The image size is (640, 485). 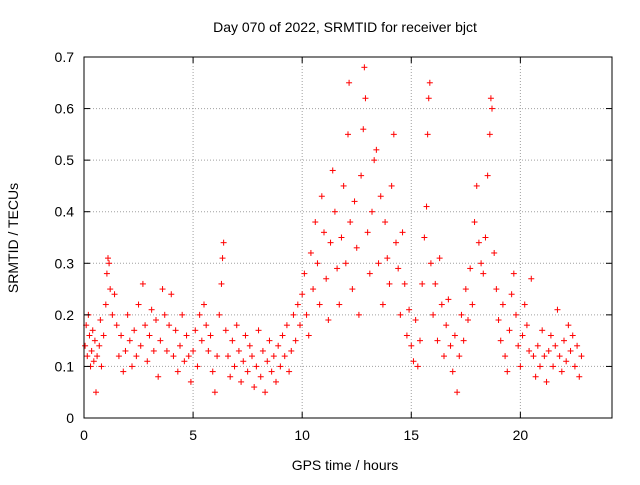 I want to click on y-tick-label: 0.7, so click(x=65, y=57).